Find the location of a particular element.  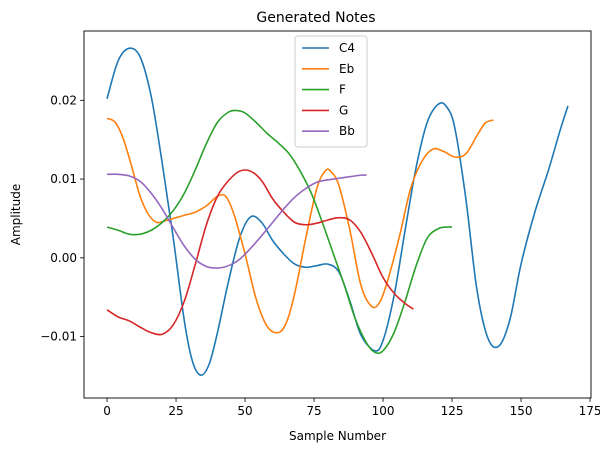

x-tick-label: 50 is located at coordinates (244, 411).